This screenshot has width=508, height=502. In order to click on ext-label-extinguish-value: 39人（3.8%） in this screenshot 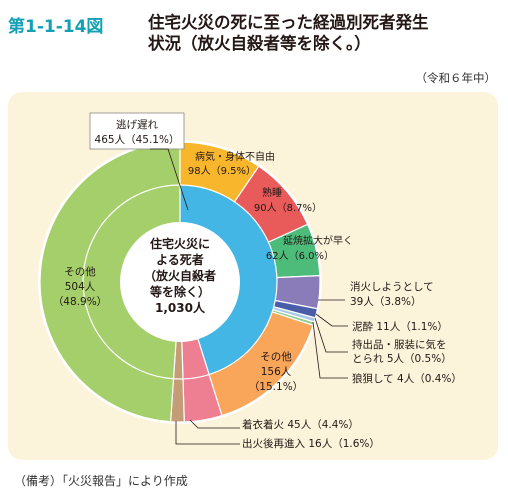, I will do `click(386, 302)`.